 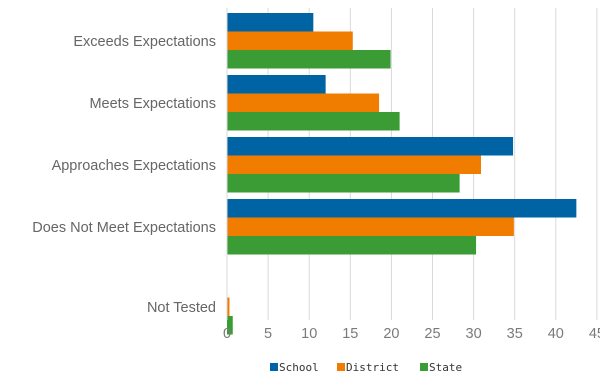 What do you see at coordinates (341, 367) in the screenshot?
I see `legend-swatch-district` at bounding box center [341, 367].